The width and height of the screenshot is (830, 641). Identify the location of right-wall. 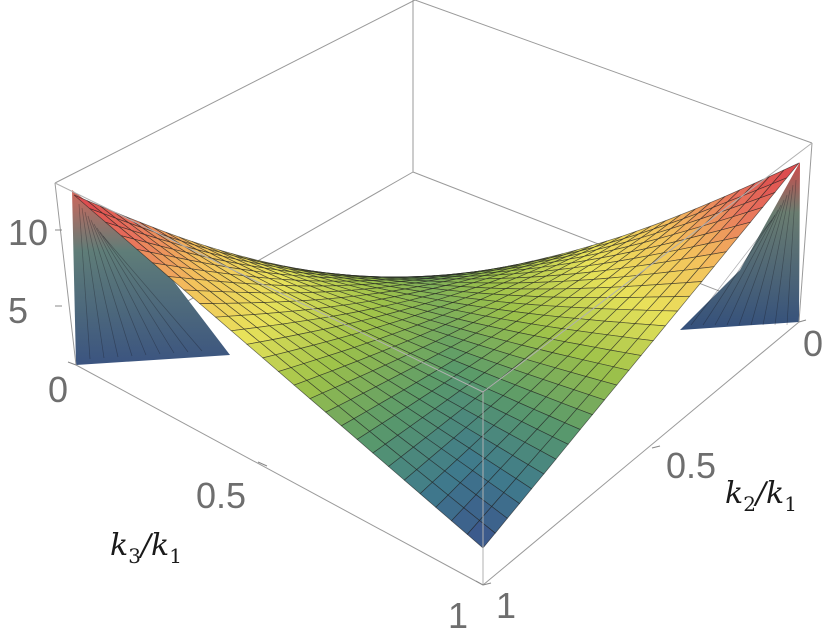
(740, 246).